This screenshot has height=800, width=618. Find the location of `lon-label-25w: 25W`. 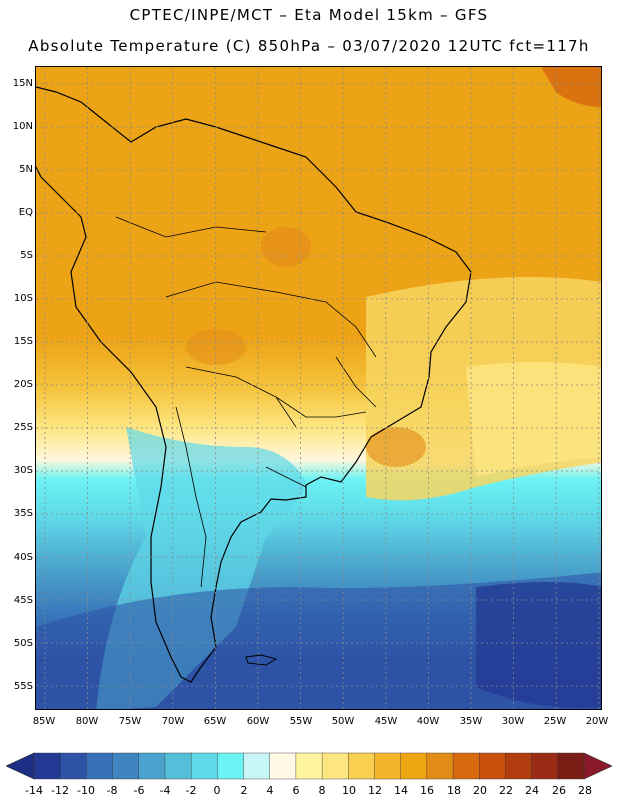

lon-label-25w: 25W is located at coordinates (555, 721).